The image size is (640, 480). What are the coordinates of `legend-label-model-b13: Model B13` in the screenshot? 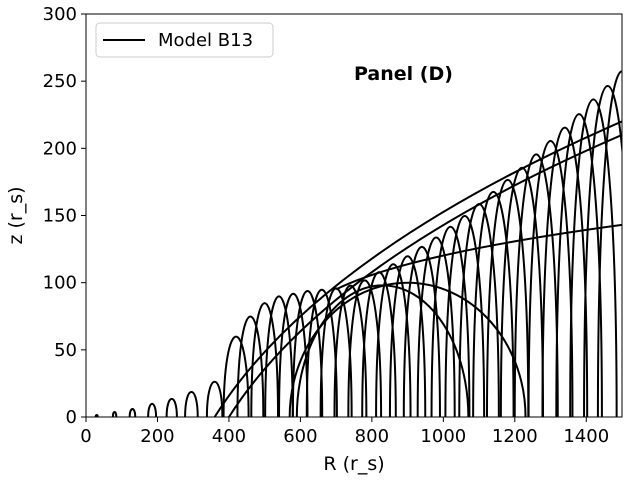 It's located at (205, 40).